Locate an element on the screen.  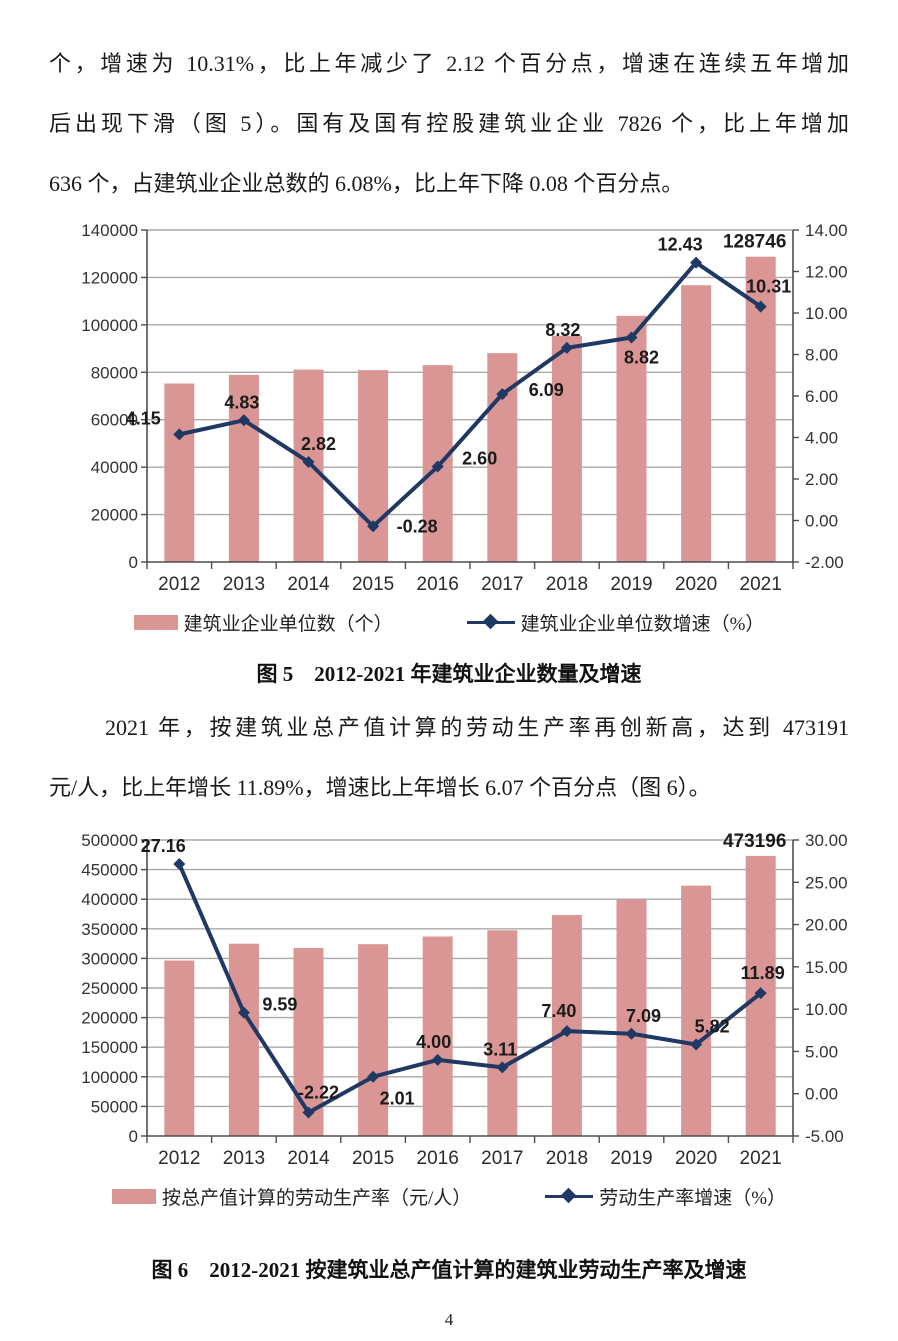
svg-text: 2013 is located at coordinates (244, 1158).